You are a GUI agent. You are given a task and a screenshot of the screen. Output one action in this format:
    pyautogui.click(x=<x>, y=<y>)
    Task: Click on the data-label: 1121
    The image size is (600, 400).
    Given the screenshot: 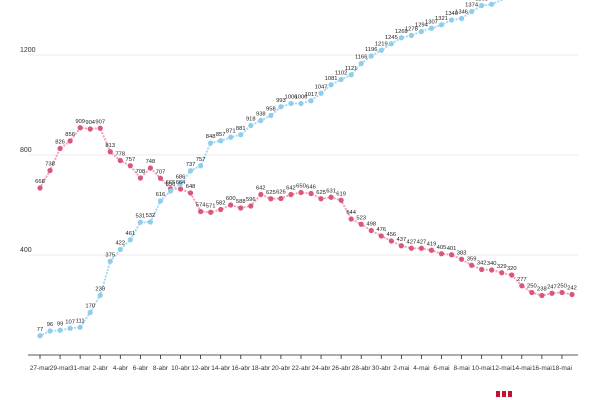 What is the action you would take?
    pyautogui.click(x=351, y=69)
    